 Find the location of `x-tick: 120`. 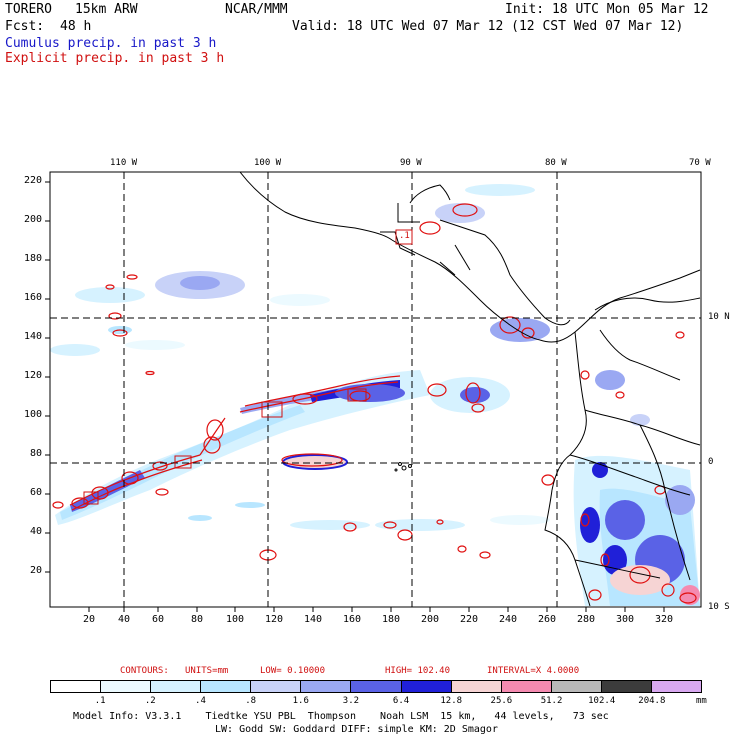

x-tick: 120 is located at coordinates (274, 619).